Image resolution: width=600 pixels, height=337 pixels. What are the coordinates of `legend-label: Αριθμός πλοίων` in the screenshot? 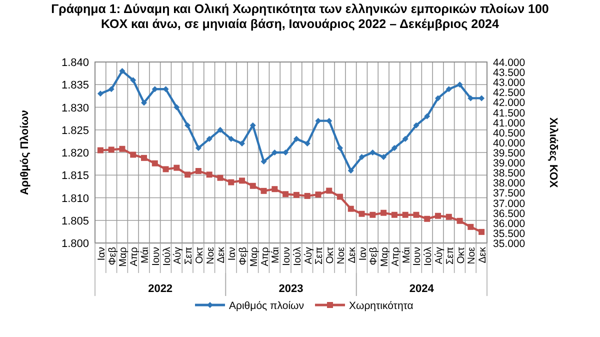 It's located at (266, 306).